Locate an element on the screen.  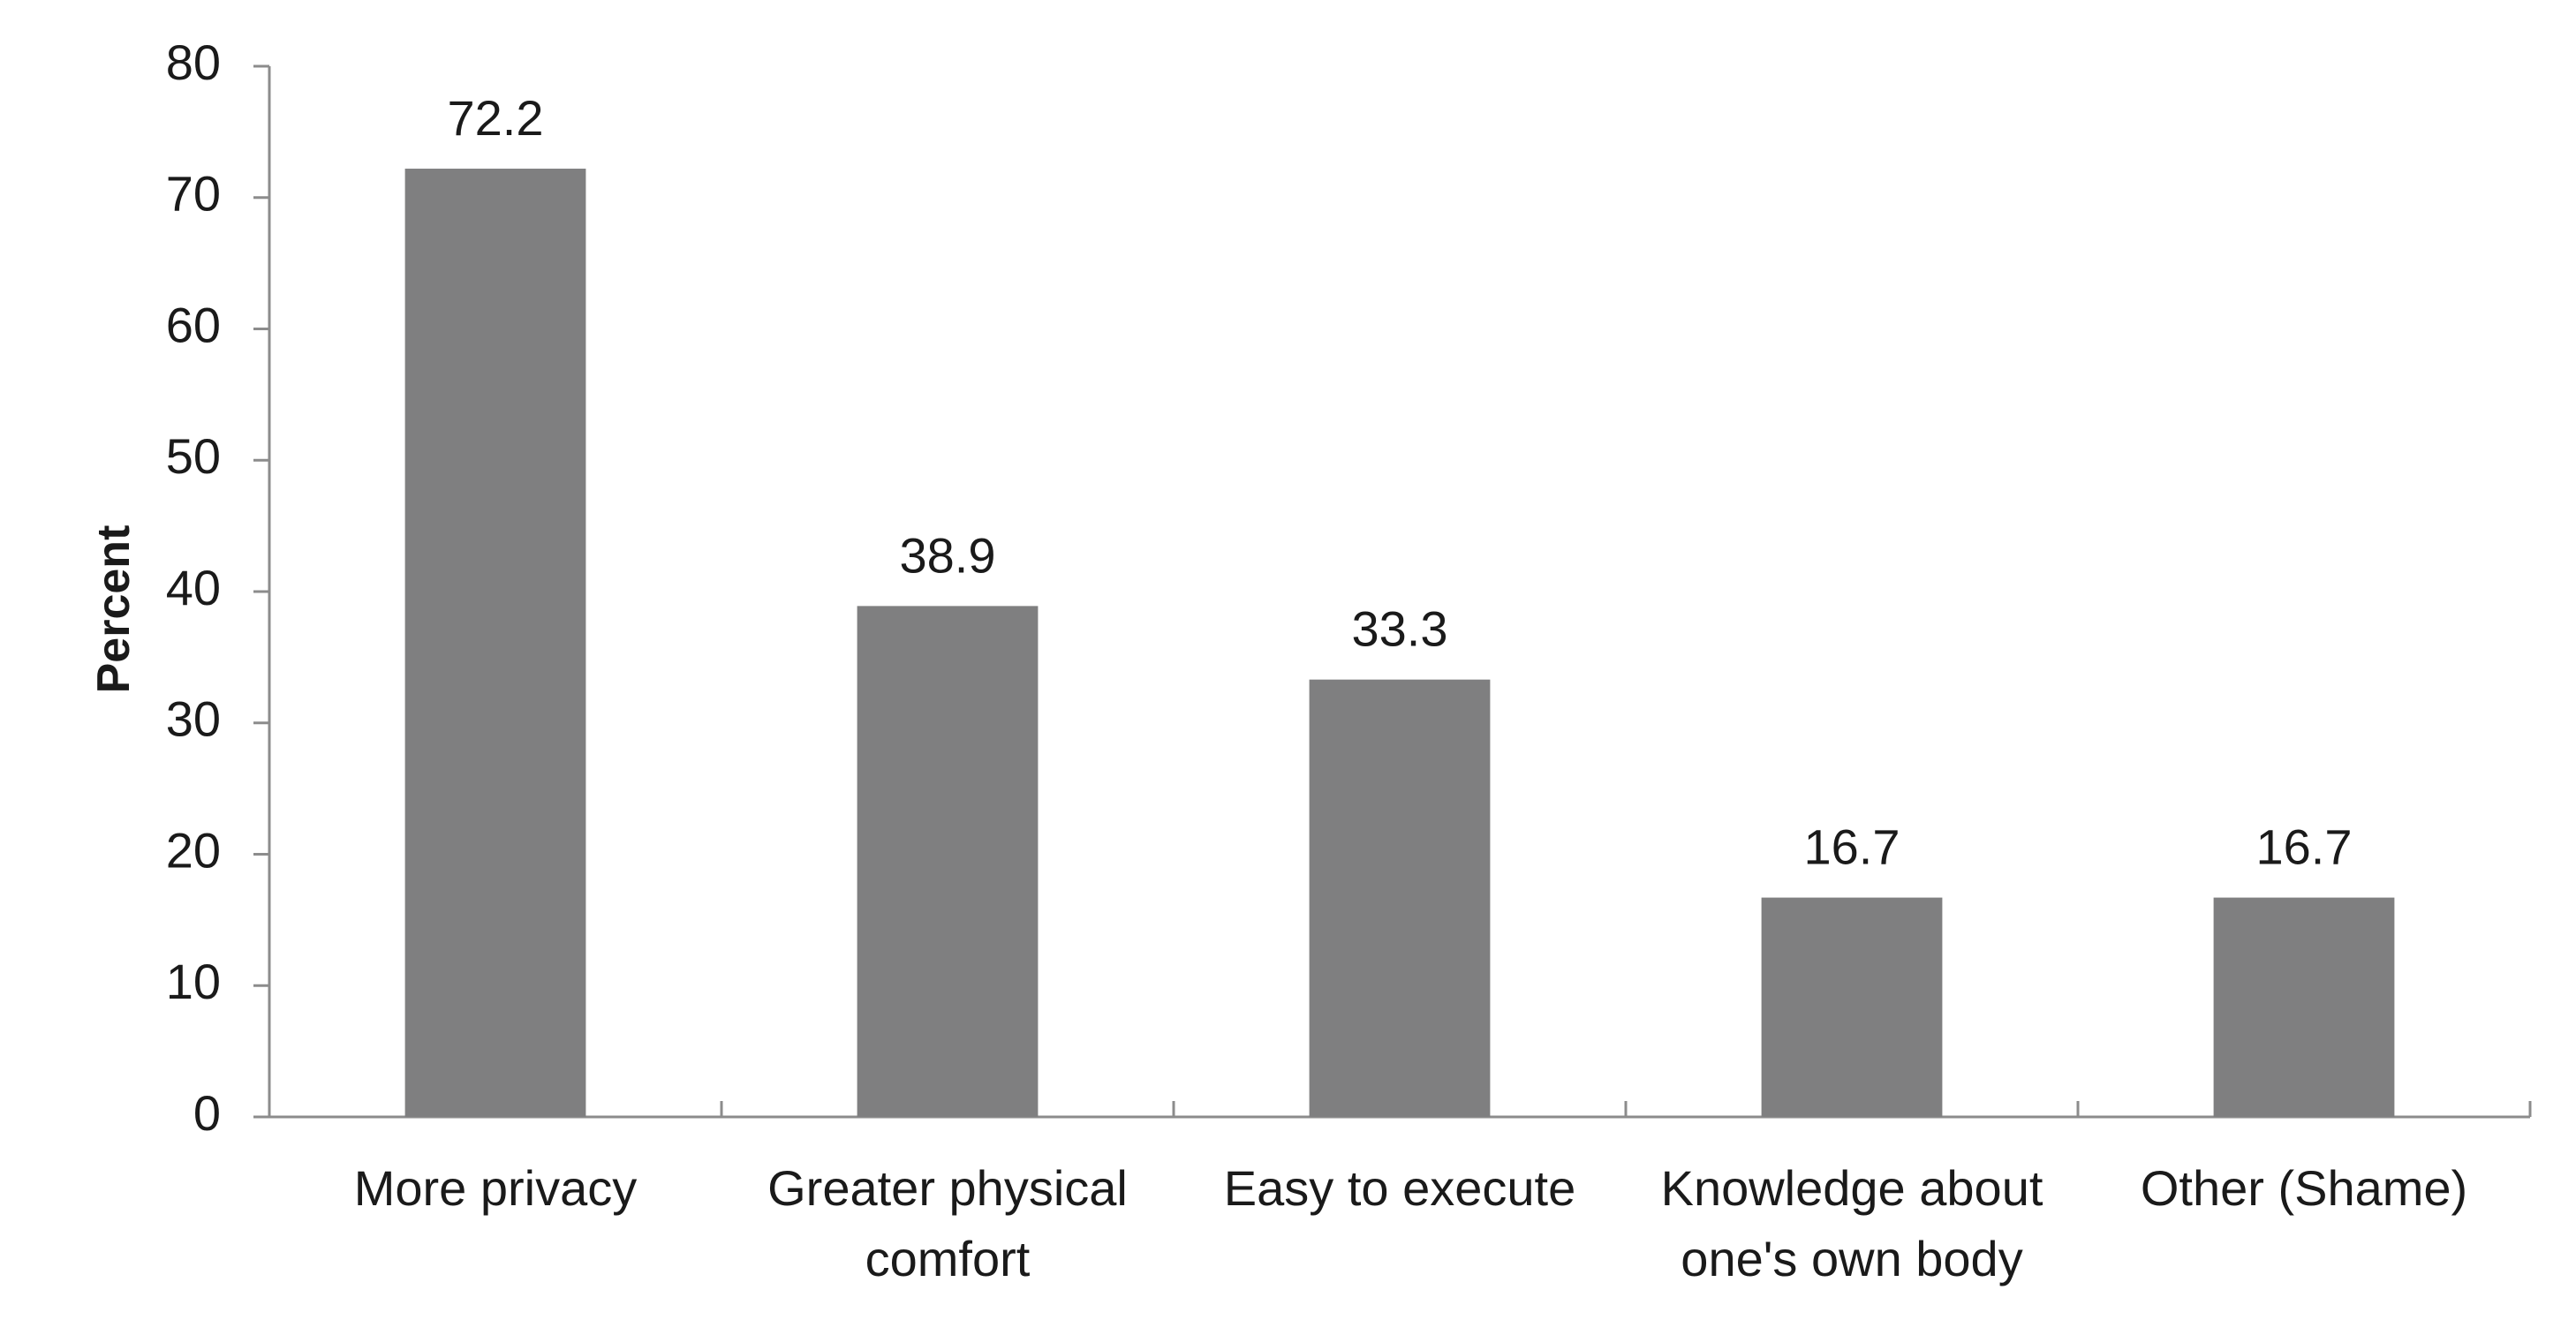
y-tick-label: 70 is located at coordinates (193, 194).